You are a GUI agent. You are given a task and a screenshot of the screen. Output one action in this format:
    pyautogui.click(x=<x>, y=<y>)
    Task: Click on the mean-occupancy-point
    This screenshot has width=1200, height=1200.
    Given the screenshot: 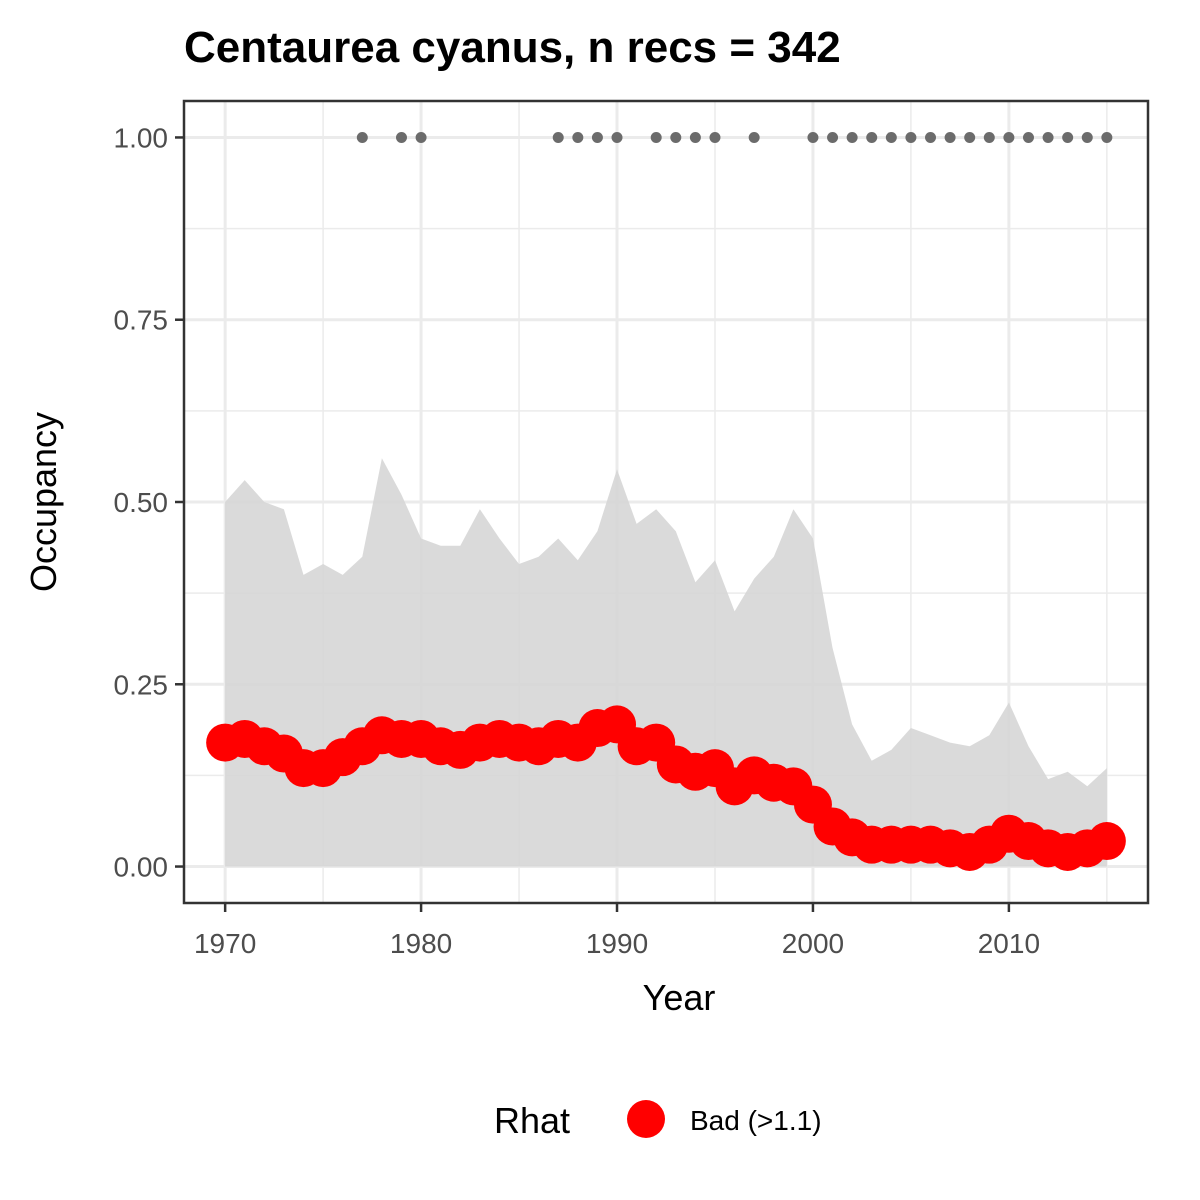 What is the action you would take?
    pyautogui.click(x=1106, y=841)
    